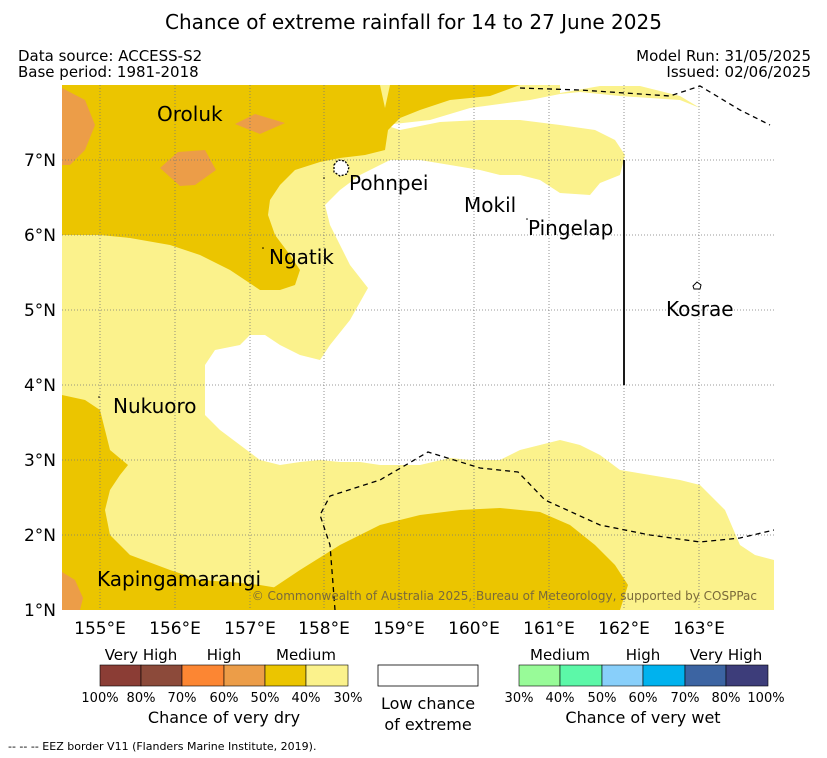 This screenshot has width=827, height=758. I want to click on legend-wet-pct: 60%, so click(643, 698).